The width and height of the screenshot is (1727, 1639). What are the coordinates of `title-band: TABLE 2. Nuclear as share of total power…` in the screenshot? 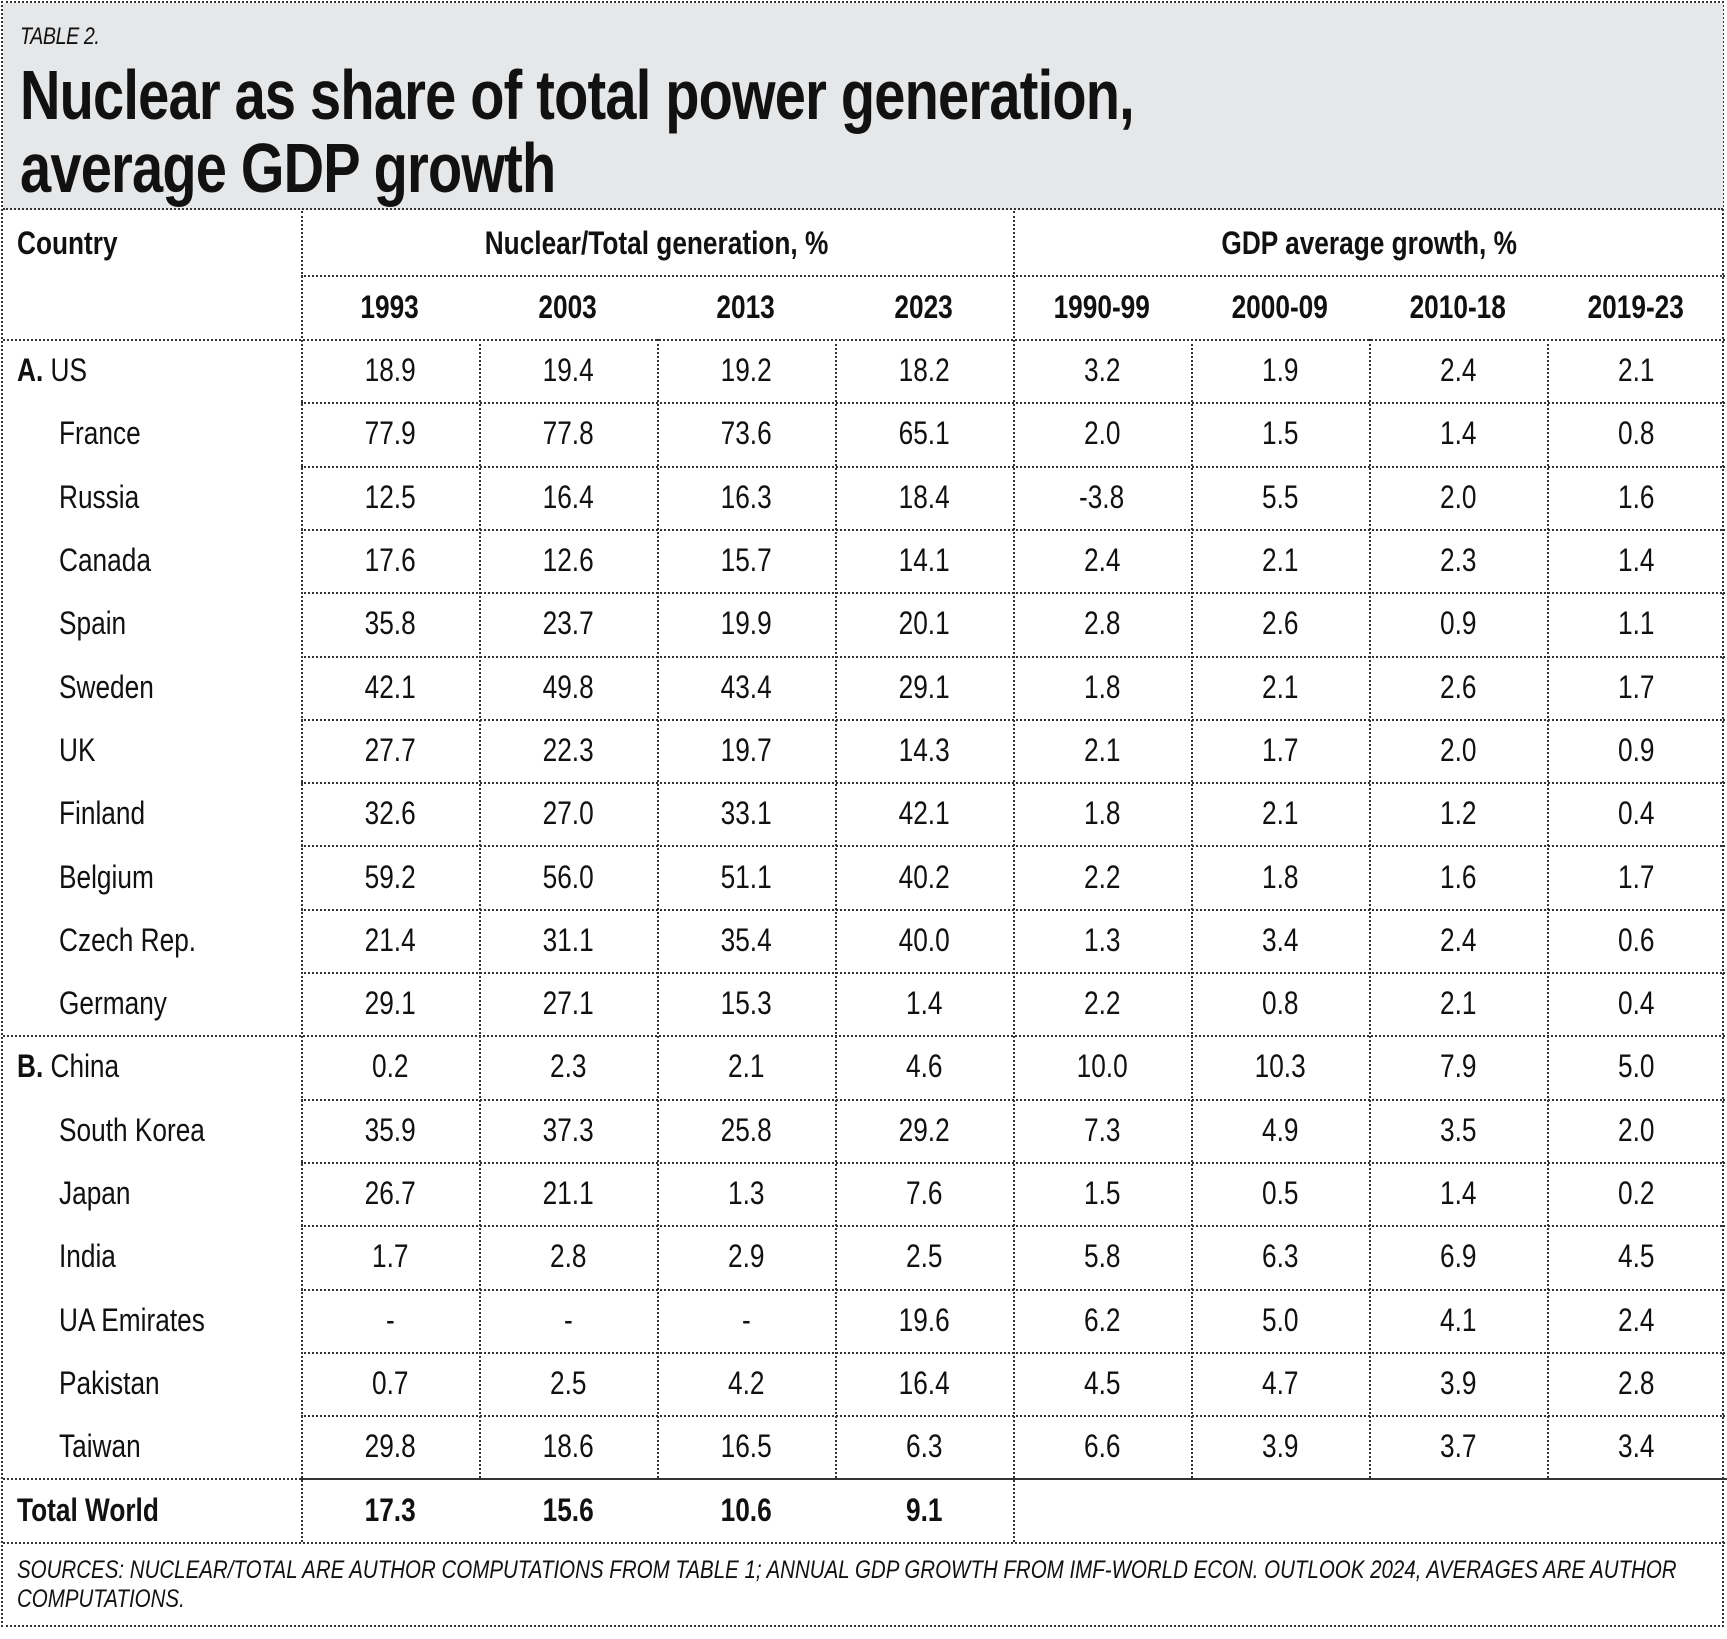 It's located at (863, 106).